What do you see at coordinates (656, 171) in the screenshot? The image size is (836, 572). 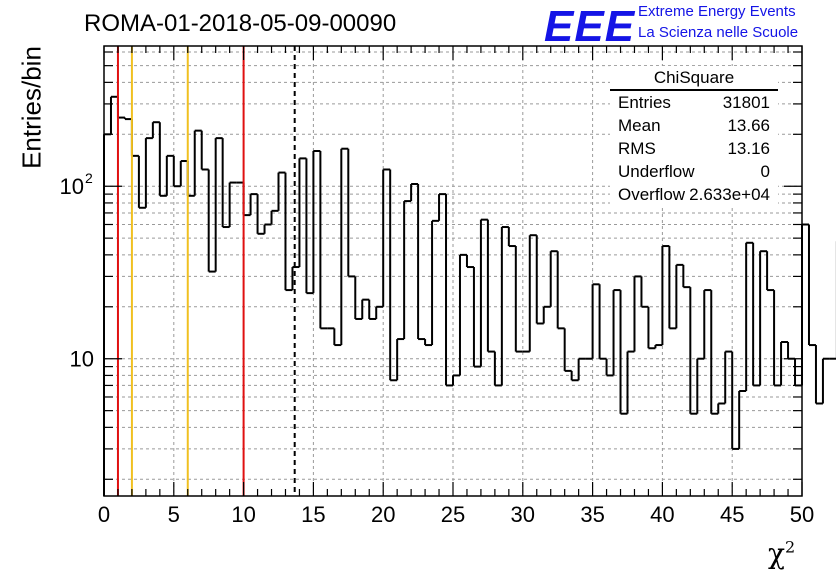 I see `stats-label: Underflow` at bounding box center [656, 171].